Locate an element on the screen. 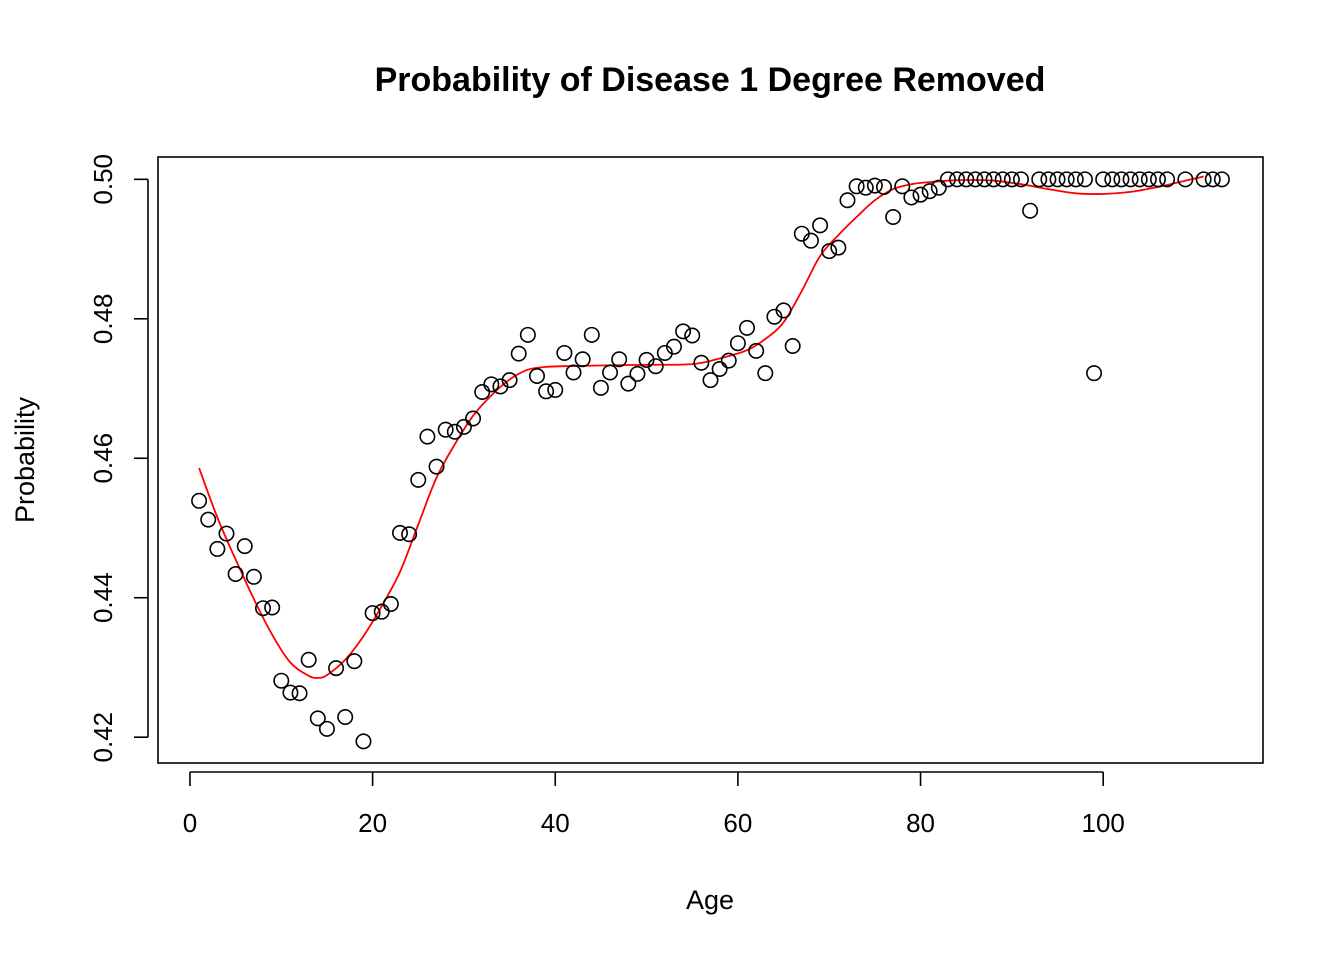 This screenshot has height=960, width=1344. y-tick-label: 0.42 is located at coordinates (103, 737).